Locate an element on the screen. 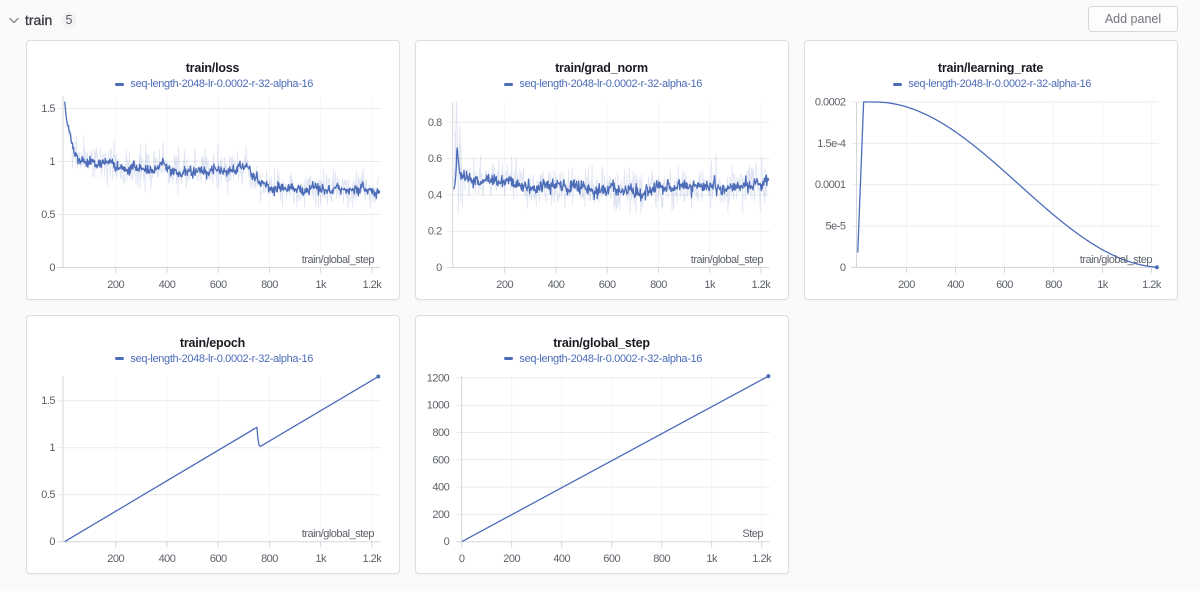  svg-text: 1.5e-4 is located at coordinates (831, 143).